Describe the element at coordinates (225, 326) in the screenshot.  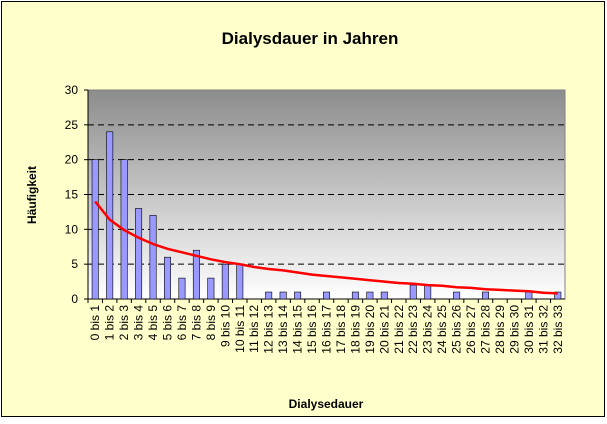
I see `x-tick-label: 9 bis 10` at that location.